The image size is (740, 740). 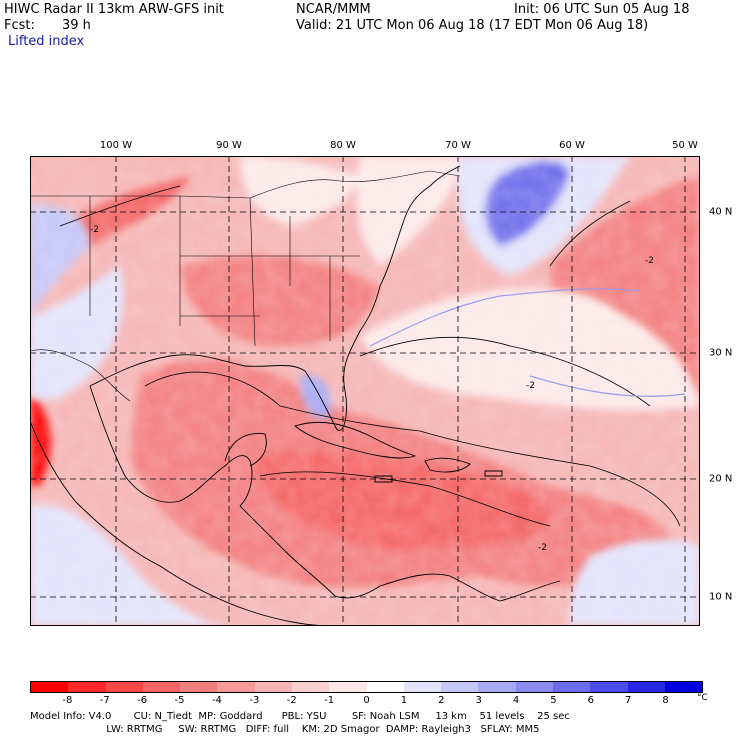 What do you see at coordinates (245, 184) in the screenshot?
I see `border-us-canada` at bounding box center [245, 184].